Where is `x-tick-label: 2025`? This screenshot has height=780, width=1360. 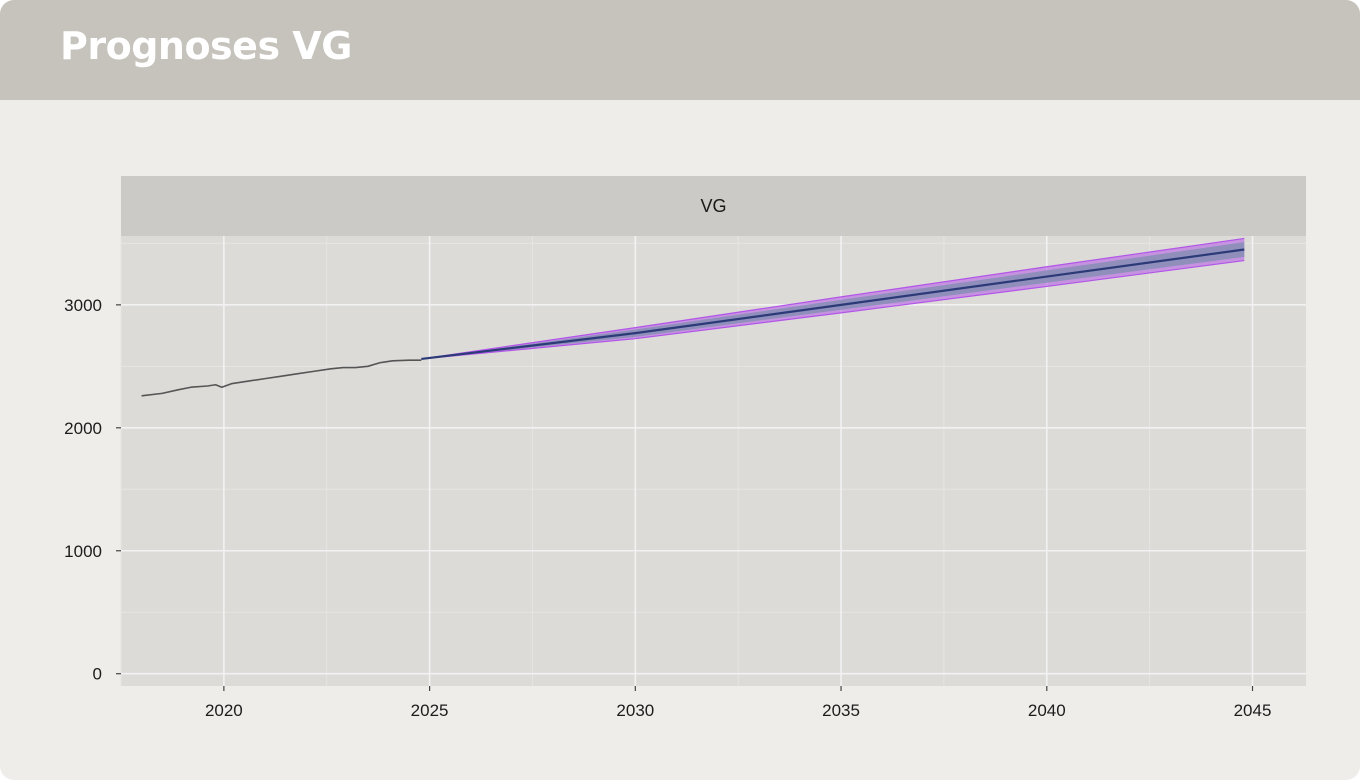
x-tick-label: 2025 is located at coordinates (430, 710).